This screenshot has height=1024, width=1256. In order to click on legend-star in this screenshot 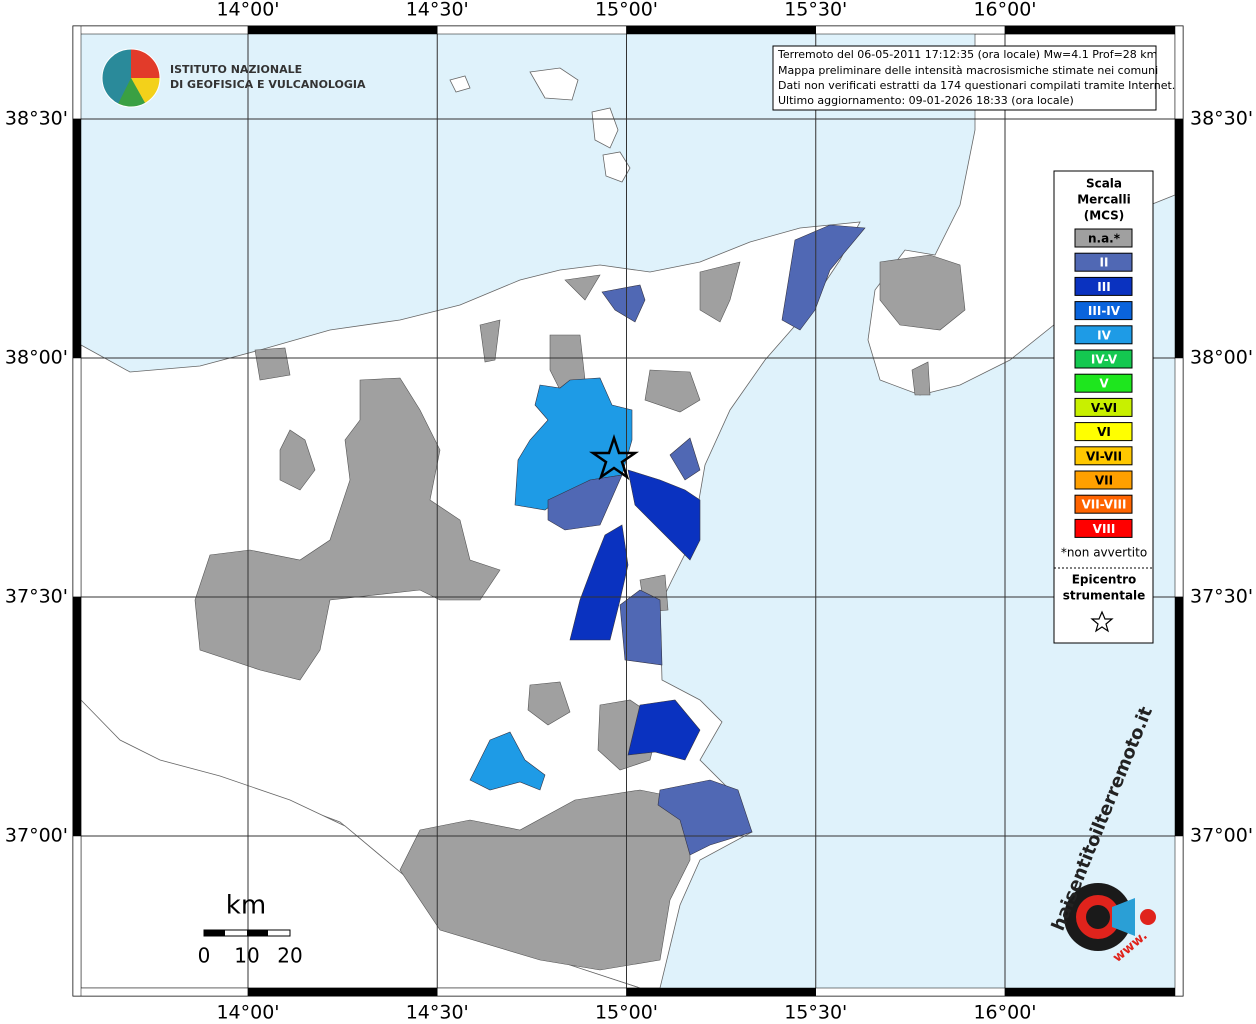, I will do `click(1102, 621)`.